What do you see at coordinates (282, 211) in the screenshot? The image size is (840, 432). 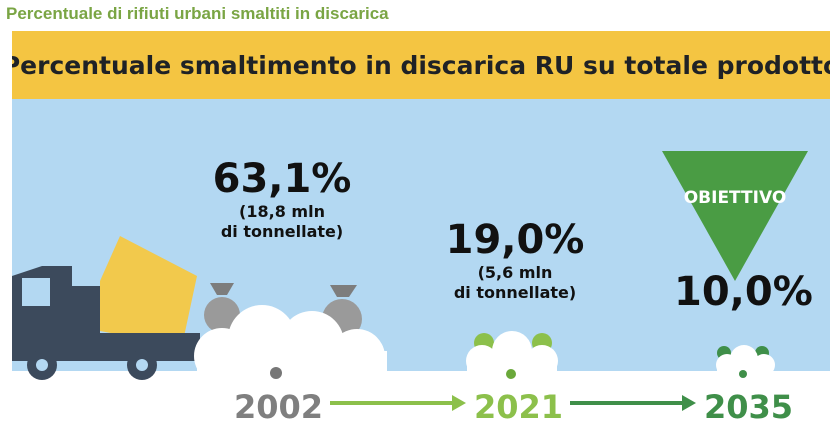 I see `stat-2002-note-line1: (18,8 mln` at bounding box center [282, 211].